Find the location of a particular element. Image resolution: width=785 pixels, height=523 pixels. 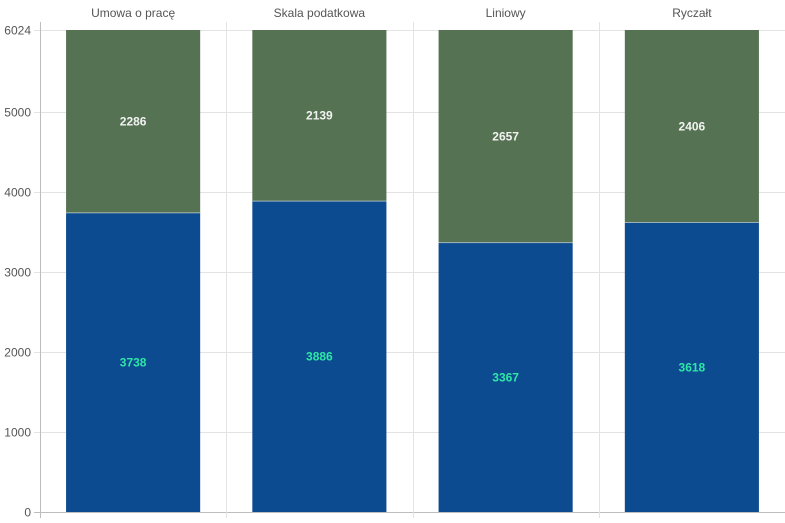

data-label-series-2: 2286 is located at coordinates (133, 121).